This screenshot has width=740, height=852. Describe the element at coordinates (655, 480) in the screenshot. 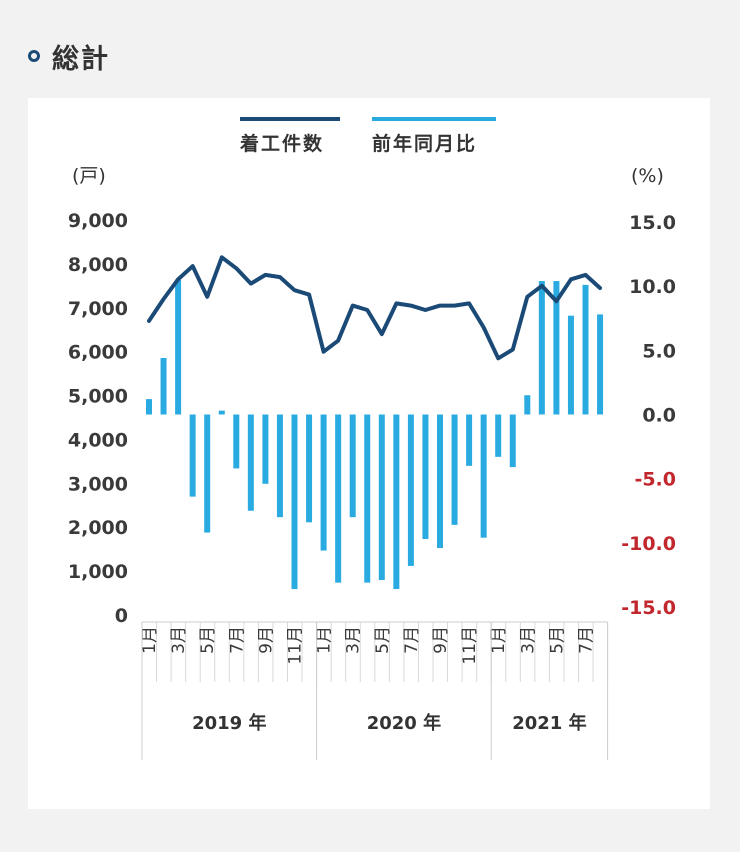

I see `right-tick-label: -5.0` at that location.